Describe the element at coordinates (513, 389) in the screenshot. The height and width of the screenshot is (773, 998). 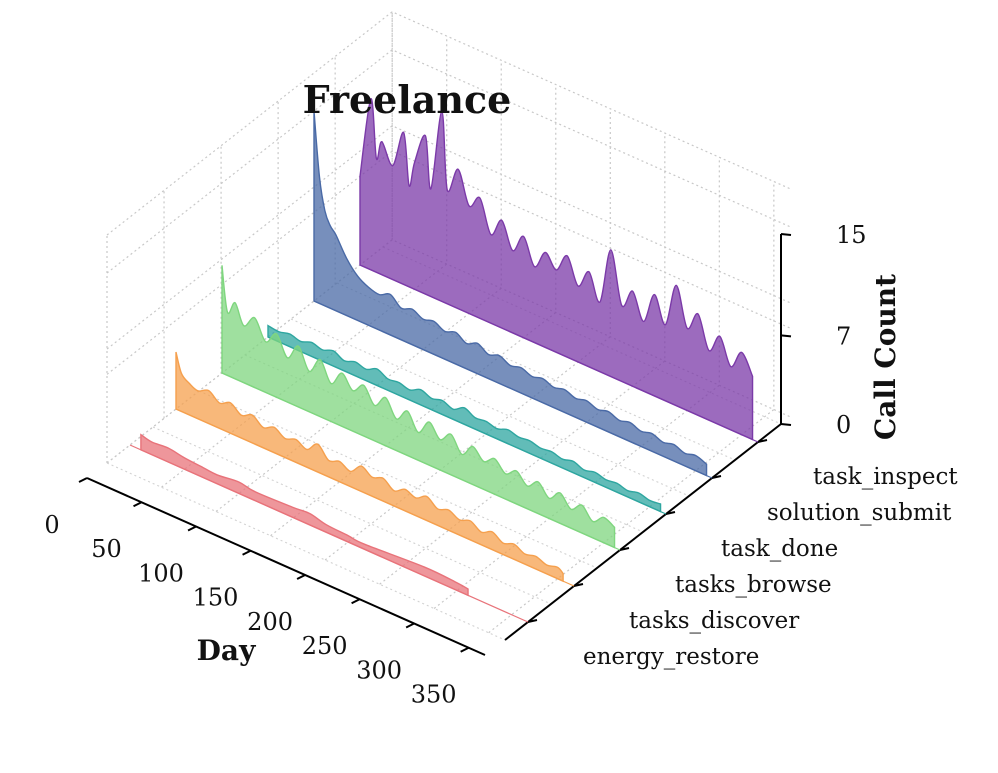
I see `baseline-solution_submit` at that location.